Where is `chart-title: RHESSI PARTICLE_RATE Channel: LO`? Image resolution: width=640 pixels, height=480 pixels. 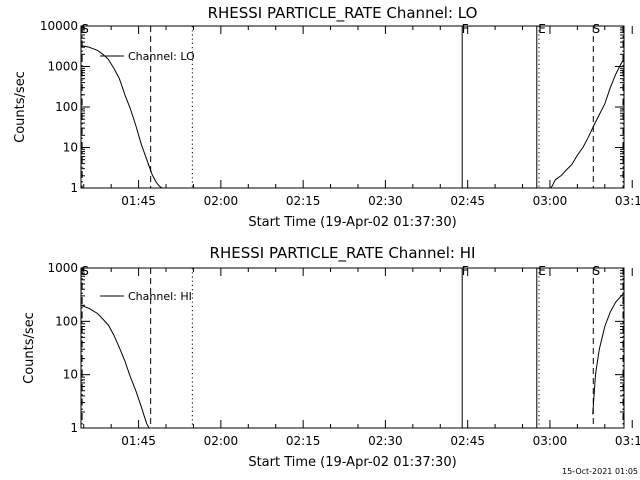
chart-title: RHESSI PARTICLE_RATE Channel: LO is located at coordinates (343, 13).